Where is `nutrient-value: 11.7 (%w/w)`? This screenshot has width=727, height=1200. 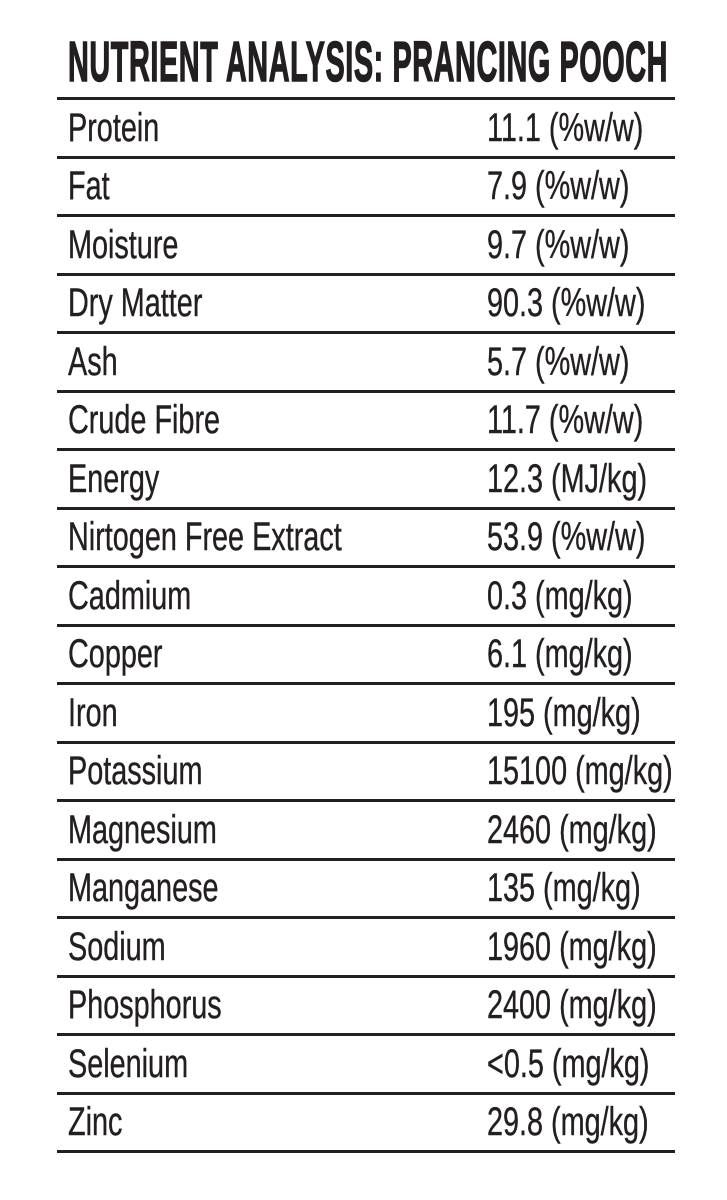 nutrient-value: 11.7 (%w/w) is located at coordinates (565, 420).